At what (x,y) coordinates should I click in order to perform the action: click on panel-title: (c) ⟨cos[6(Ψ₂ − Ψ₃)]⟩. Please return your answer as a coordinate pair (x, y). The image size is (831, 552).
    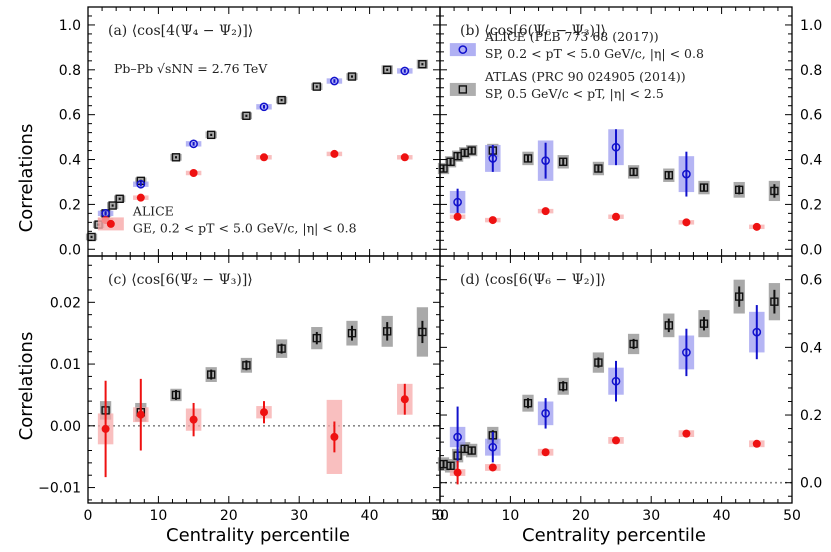
    Looking at the image, I should click on (180, 280).